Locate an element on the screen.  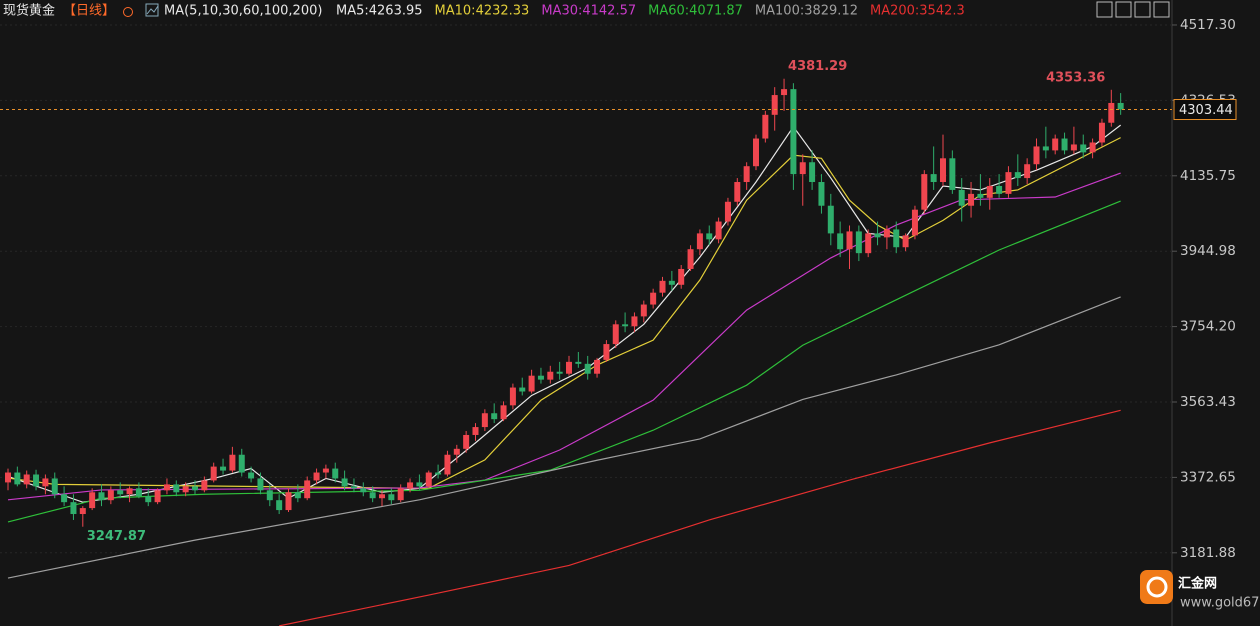
indicator-icon is located at coordinates (152, 10).